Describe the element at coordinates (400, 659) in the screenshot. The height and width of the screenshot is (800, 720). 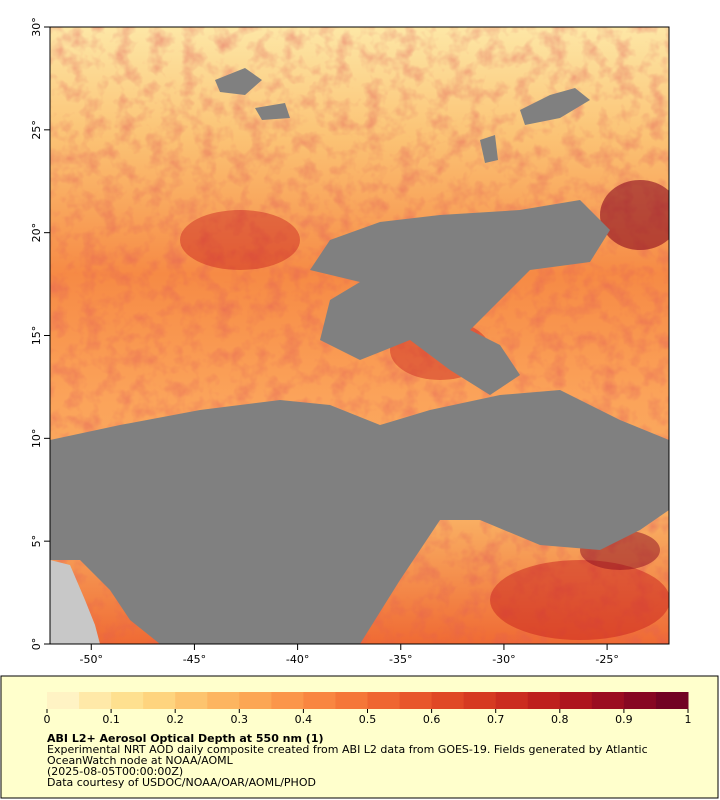
I see `x-tick-label: -35°` at that location.